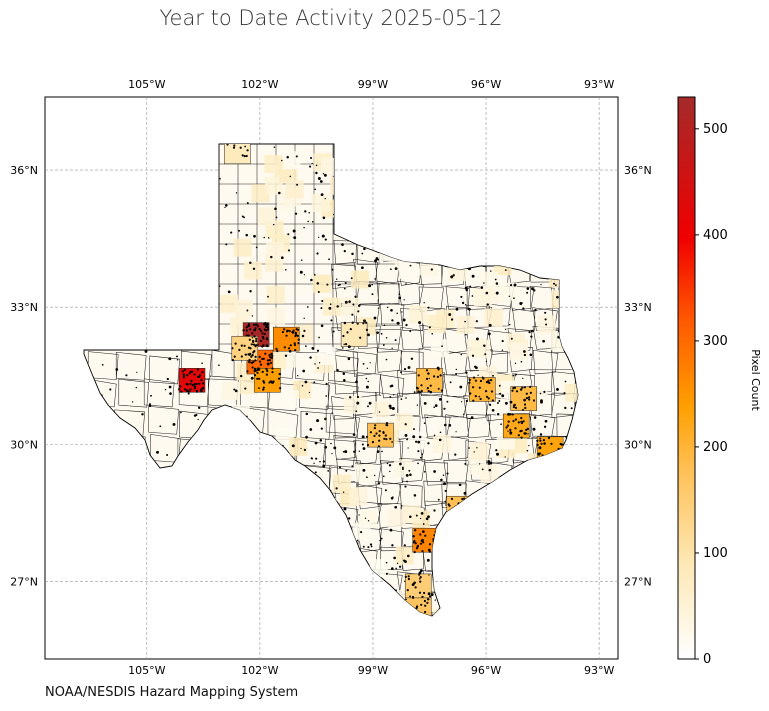 This screenshot has height=711, width=769. I want to click on lat-labels-left: 36°N 33°N 30°N 27°N, so click(24, 376).